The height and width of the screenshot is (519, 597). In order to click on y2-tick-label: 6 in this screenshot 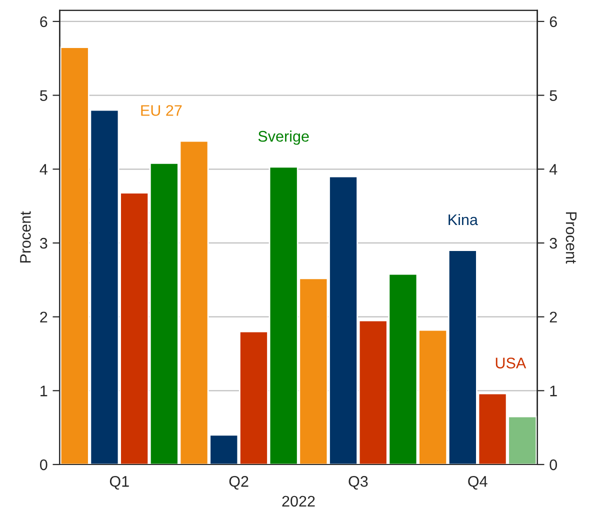, I will do `click(553, 22)`.